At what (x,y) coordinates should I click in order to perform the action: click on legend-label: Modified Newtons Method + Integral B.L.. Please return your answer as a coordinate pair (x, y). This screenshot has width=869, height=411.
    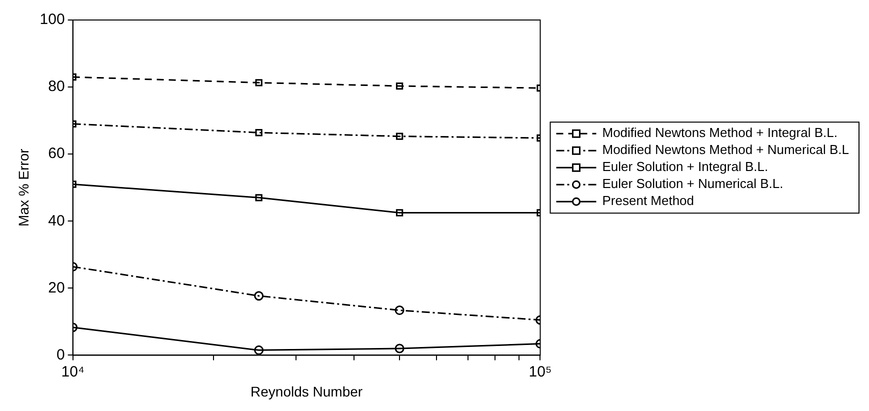
    Looking at the image, I should click on (720, 132).